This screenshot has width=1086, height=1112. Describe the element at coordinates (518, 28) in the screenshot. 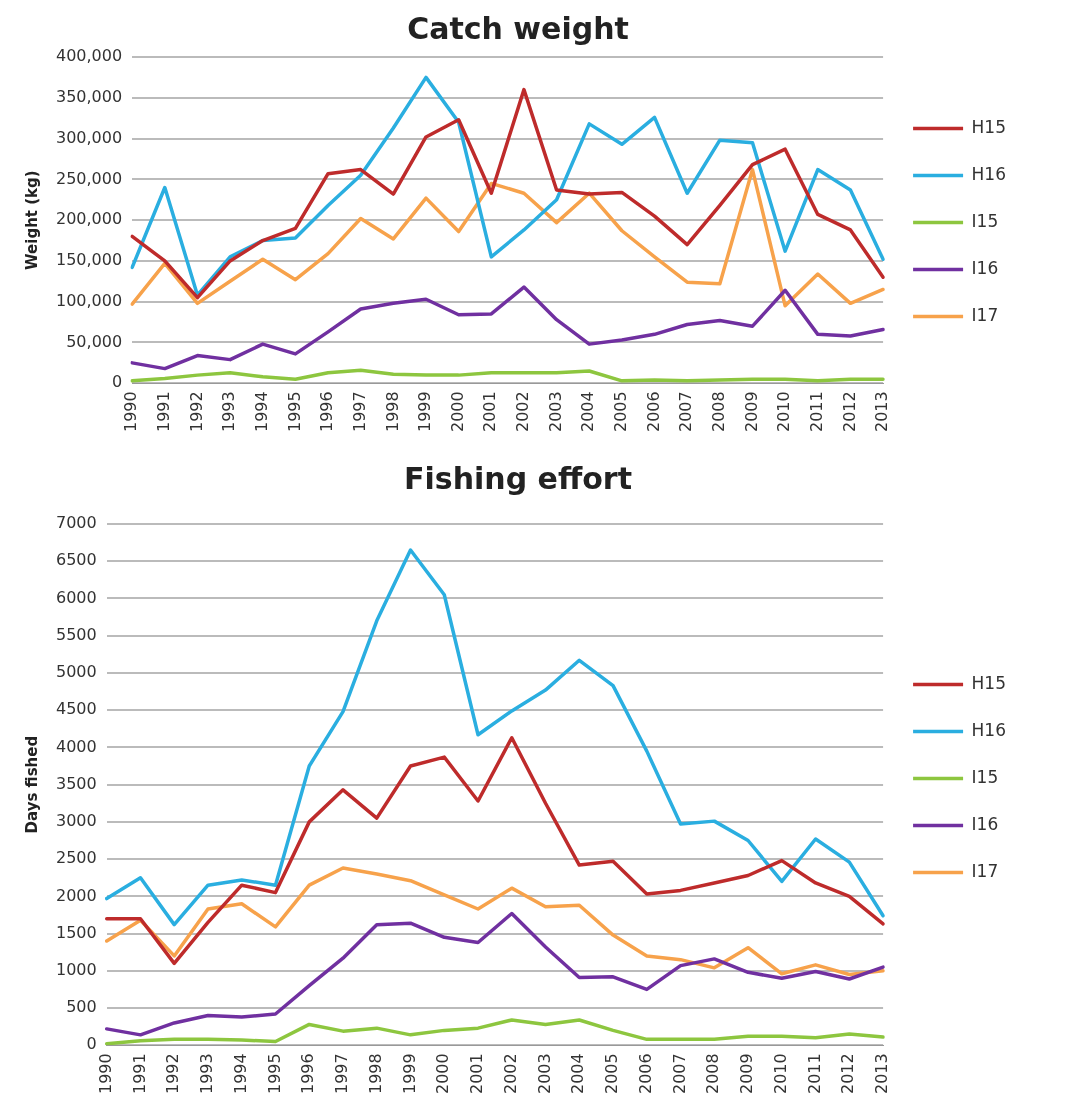

I see `chart-title: Catch weight` at that location.